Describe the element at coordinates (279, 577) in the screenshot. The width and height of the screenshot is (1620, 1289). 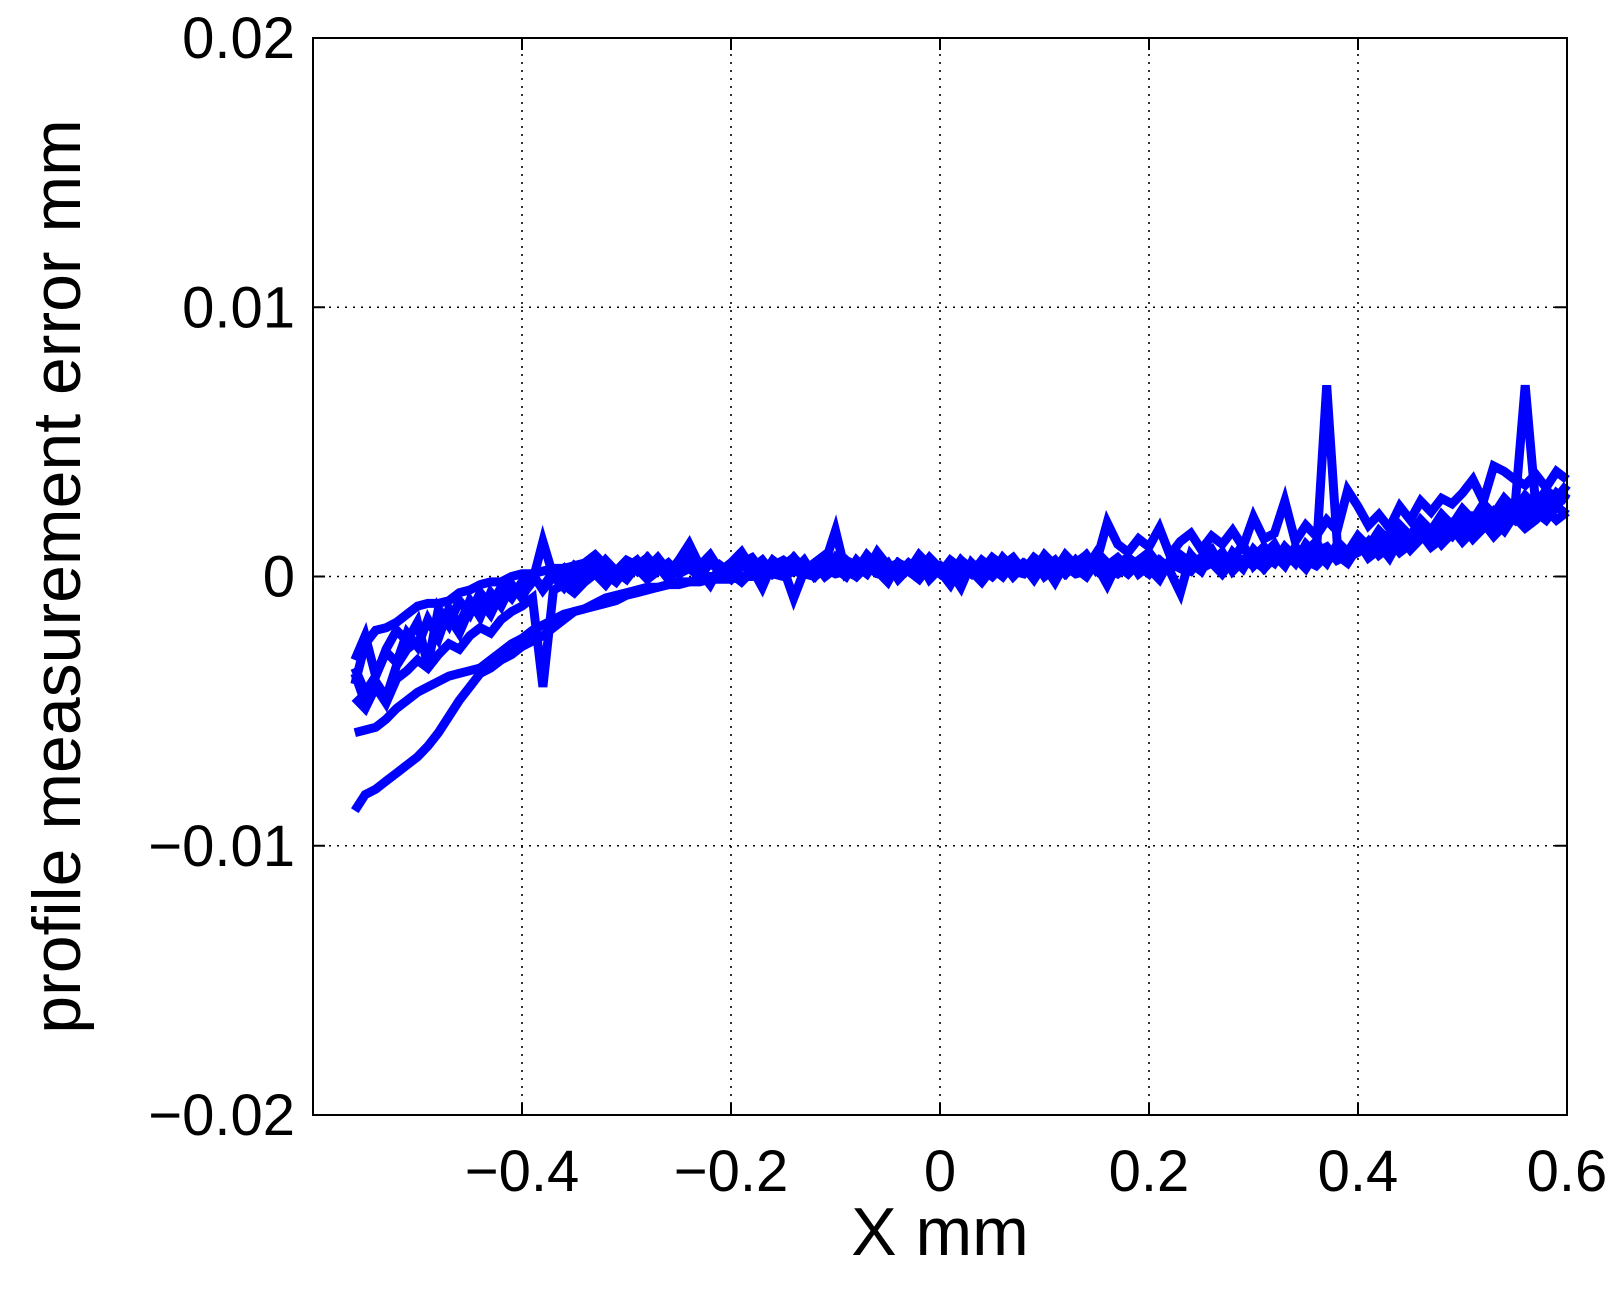
I see `y-tick-label: 0` at that location.